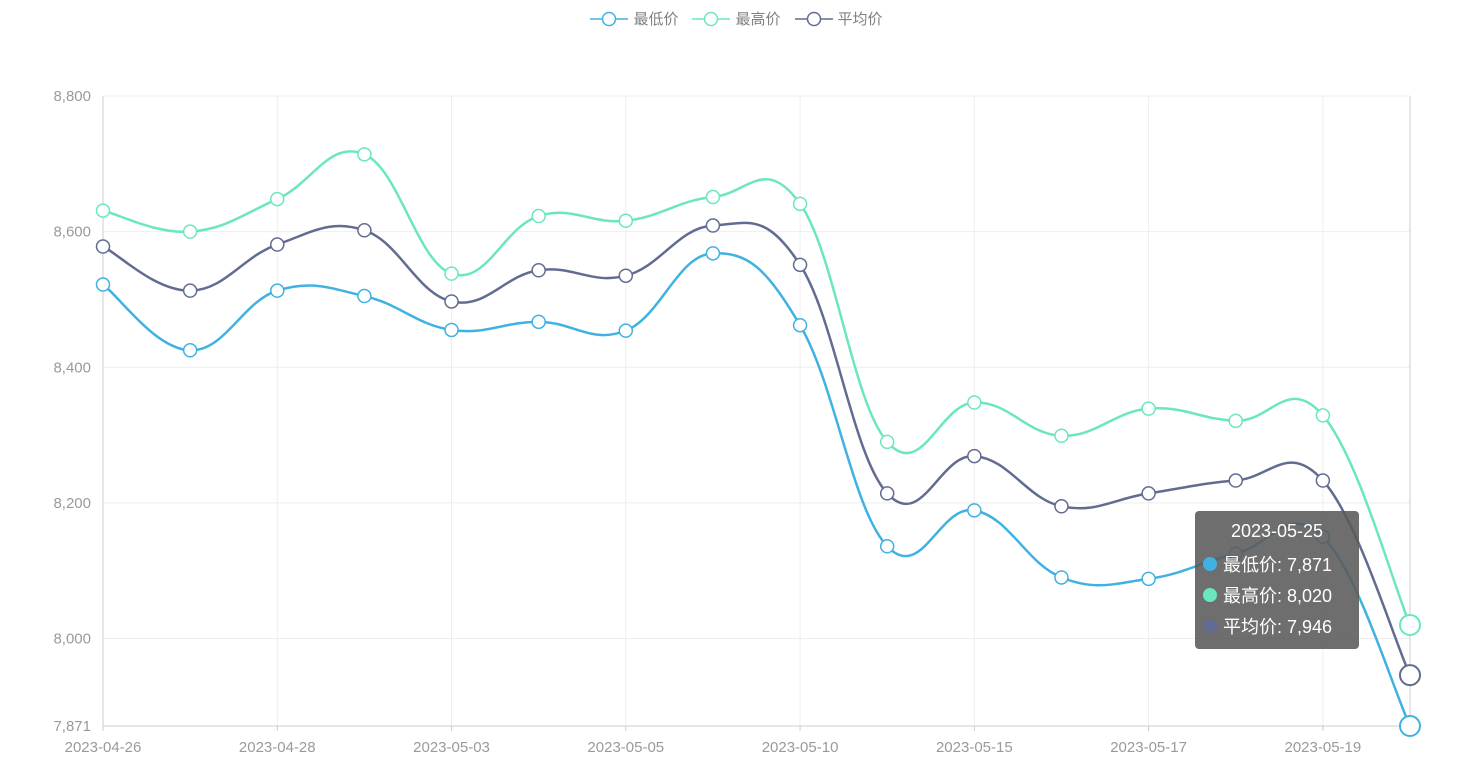 The height and width of the screenshot is (760, 1473). What do you see at coordinates (974, 747) in the screenshot?
I see `x-tick-label: 2023-05-15` at bounding box center [974, 747].